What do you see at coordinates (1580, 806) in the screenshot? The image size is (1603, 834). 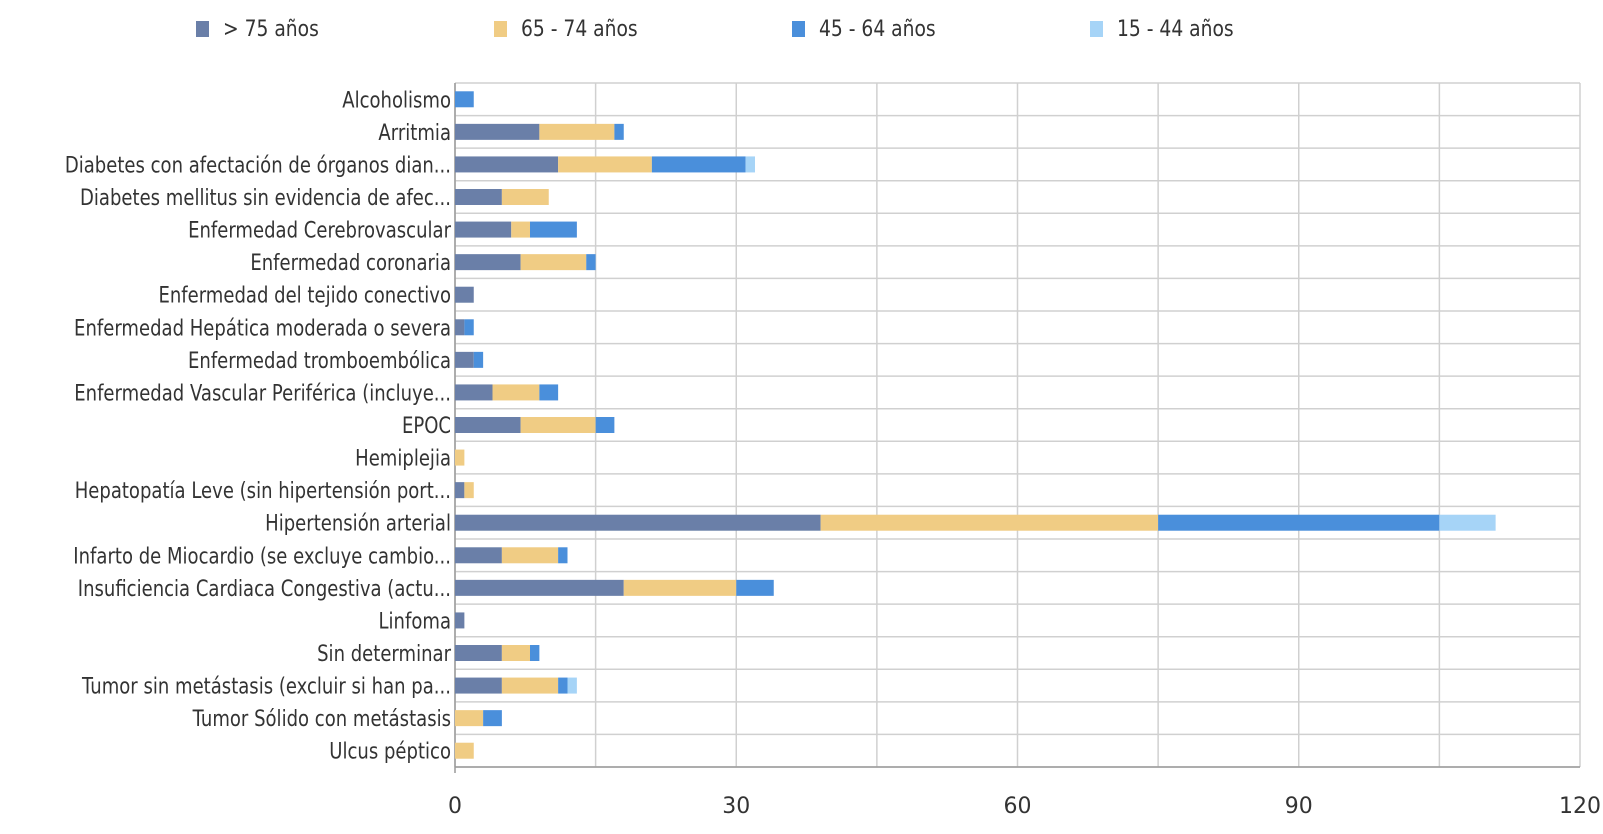 I see `x-tick-label: 120` at bounding box center [1580, 806].